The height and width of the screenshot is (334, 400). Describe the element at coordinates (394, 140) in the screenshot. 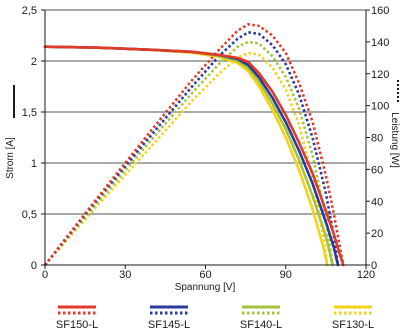

I see `y-right-axis-title: Leistung [W]` at that location.